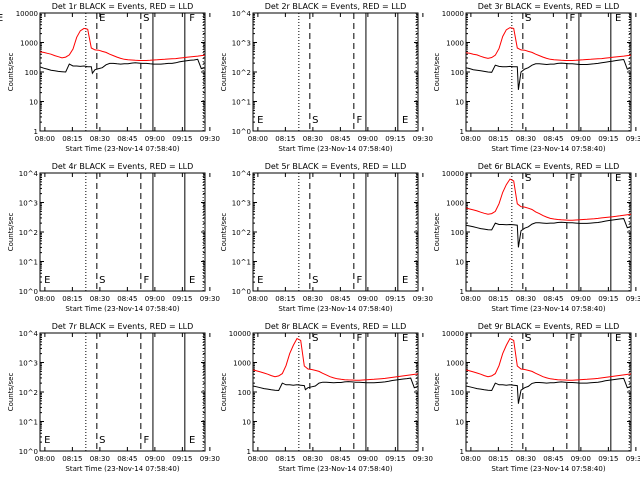 The height and width of the screenshot is (480, 640). I want to click on panel-title: Det 3r BLACK = Events, RED = LLD, so click(549, 6).